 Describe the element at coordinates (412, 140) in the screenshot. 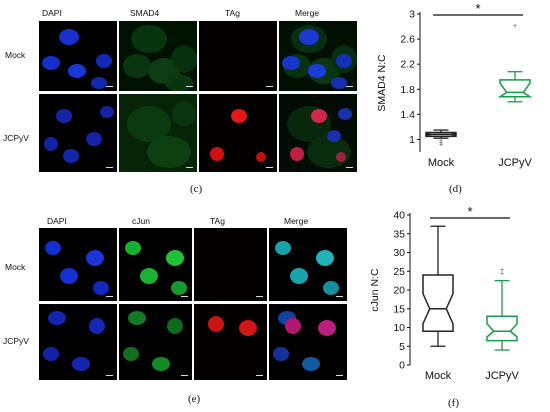

I see `y-tick-label-0: 1` at that location.